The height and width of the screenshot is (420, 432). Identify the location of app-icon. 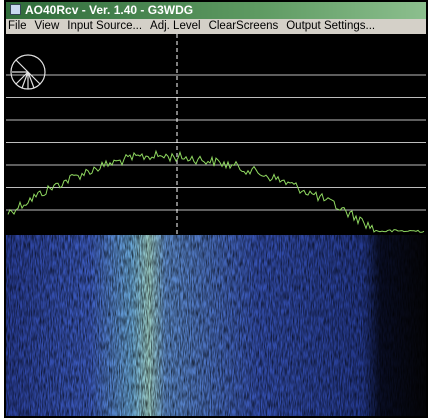
(15, 9).